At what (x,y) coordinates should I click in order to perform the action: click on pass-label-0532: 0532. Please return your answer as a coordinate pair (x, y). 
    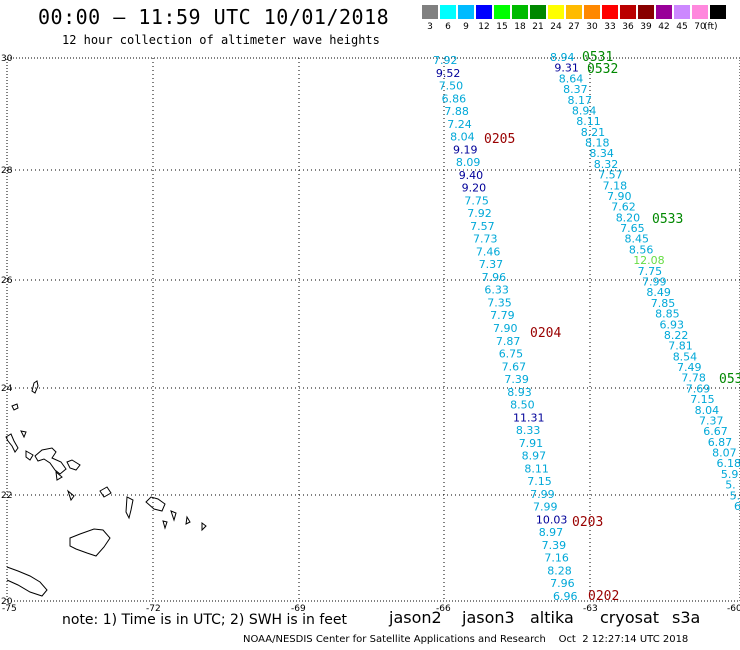
    Looking at the image, I should click on (602, 69).